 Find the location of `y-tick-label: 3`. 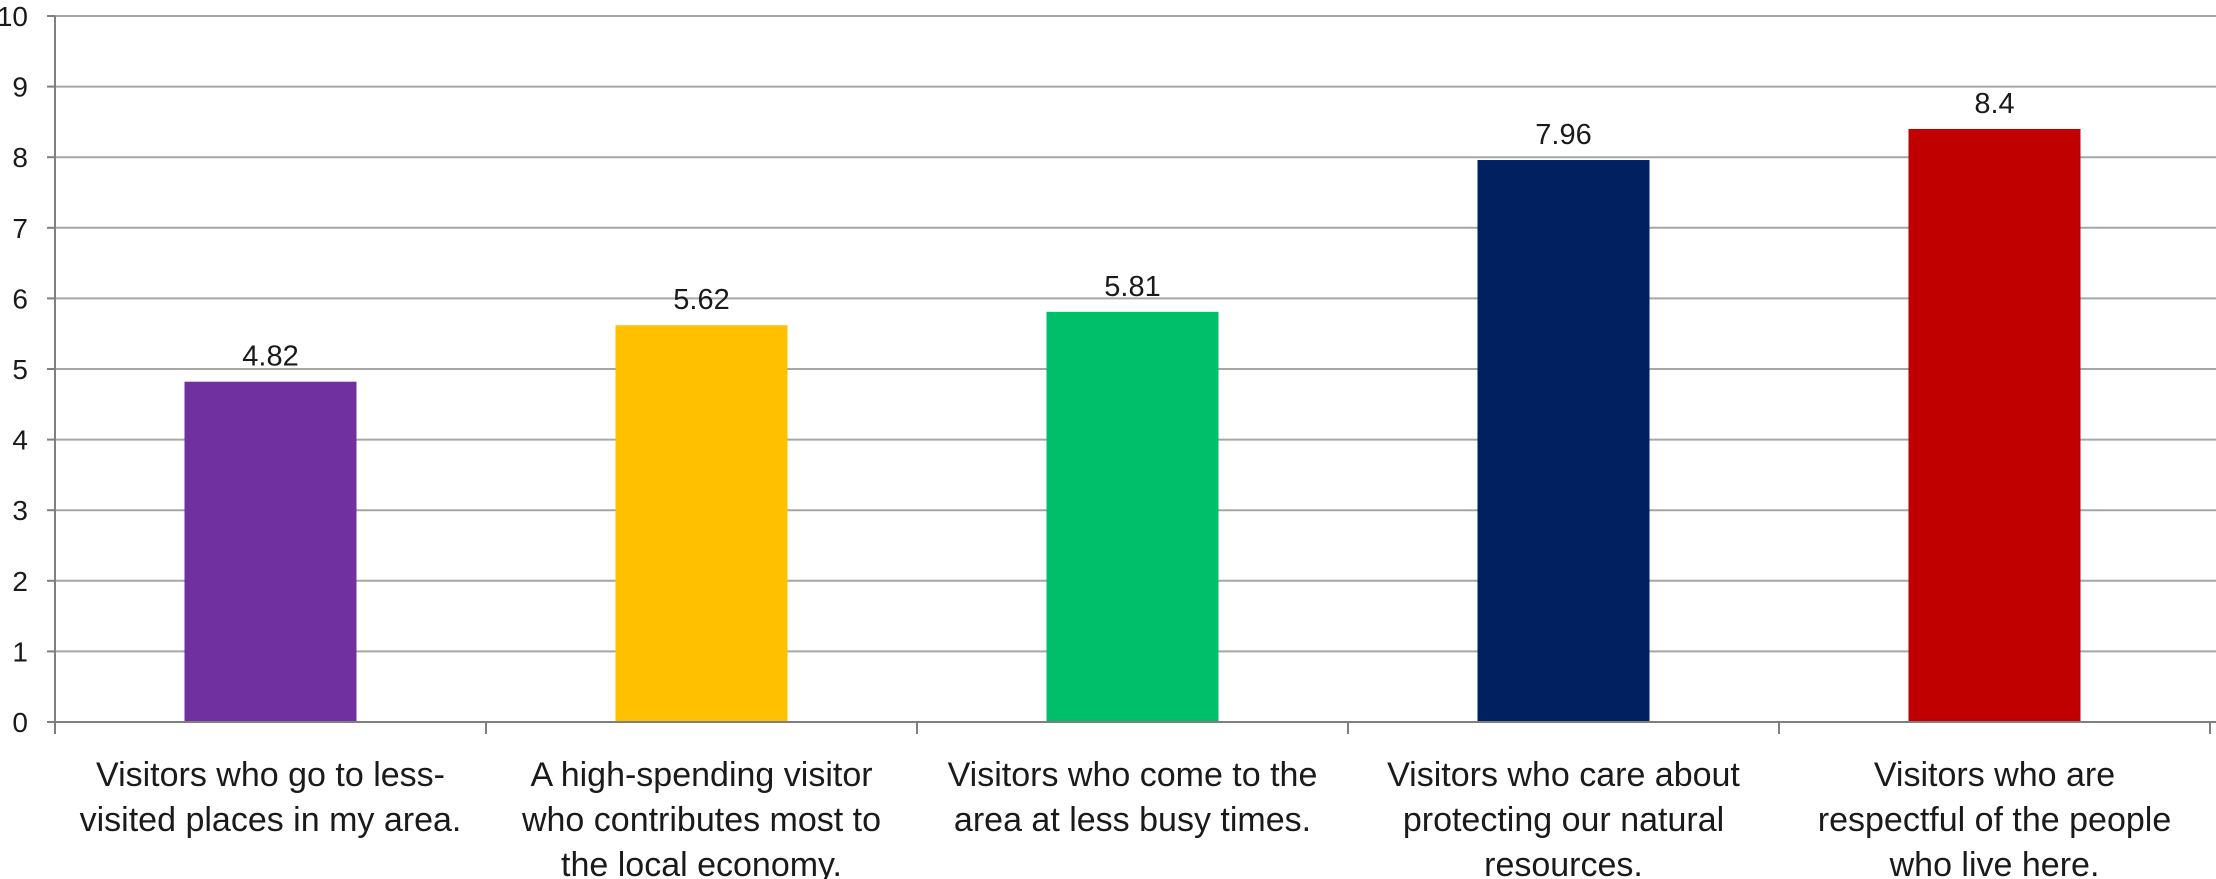

y-tick-label: 3 is located at coordinates (20, 510).